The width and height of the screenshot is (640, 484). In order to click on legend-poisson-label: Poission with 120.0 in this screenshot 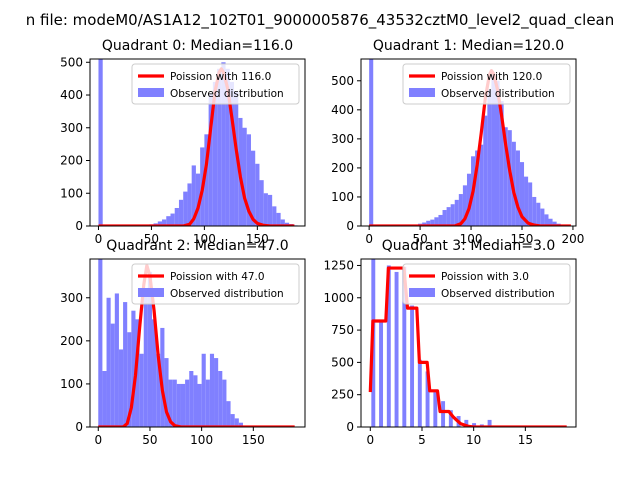, I will do `click(491, 77)`.